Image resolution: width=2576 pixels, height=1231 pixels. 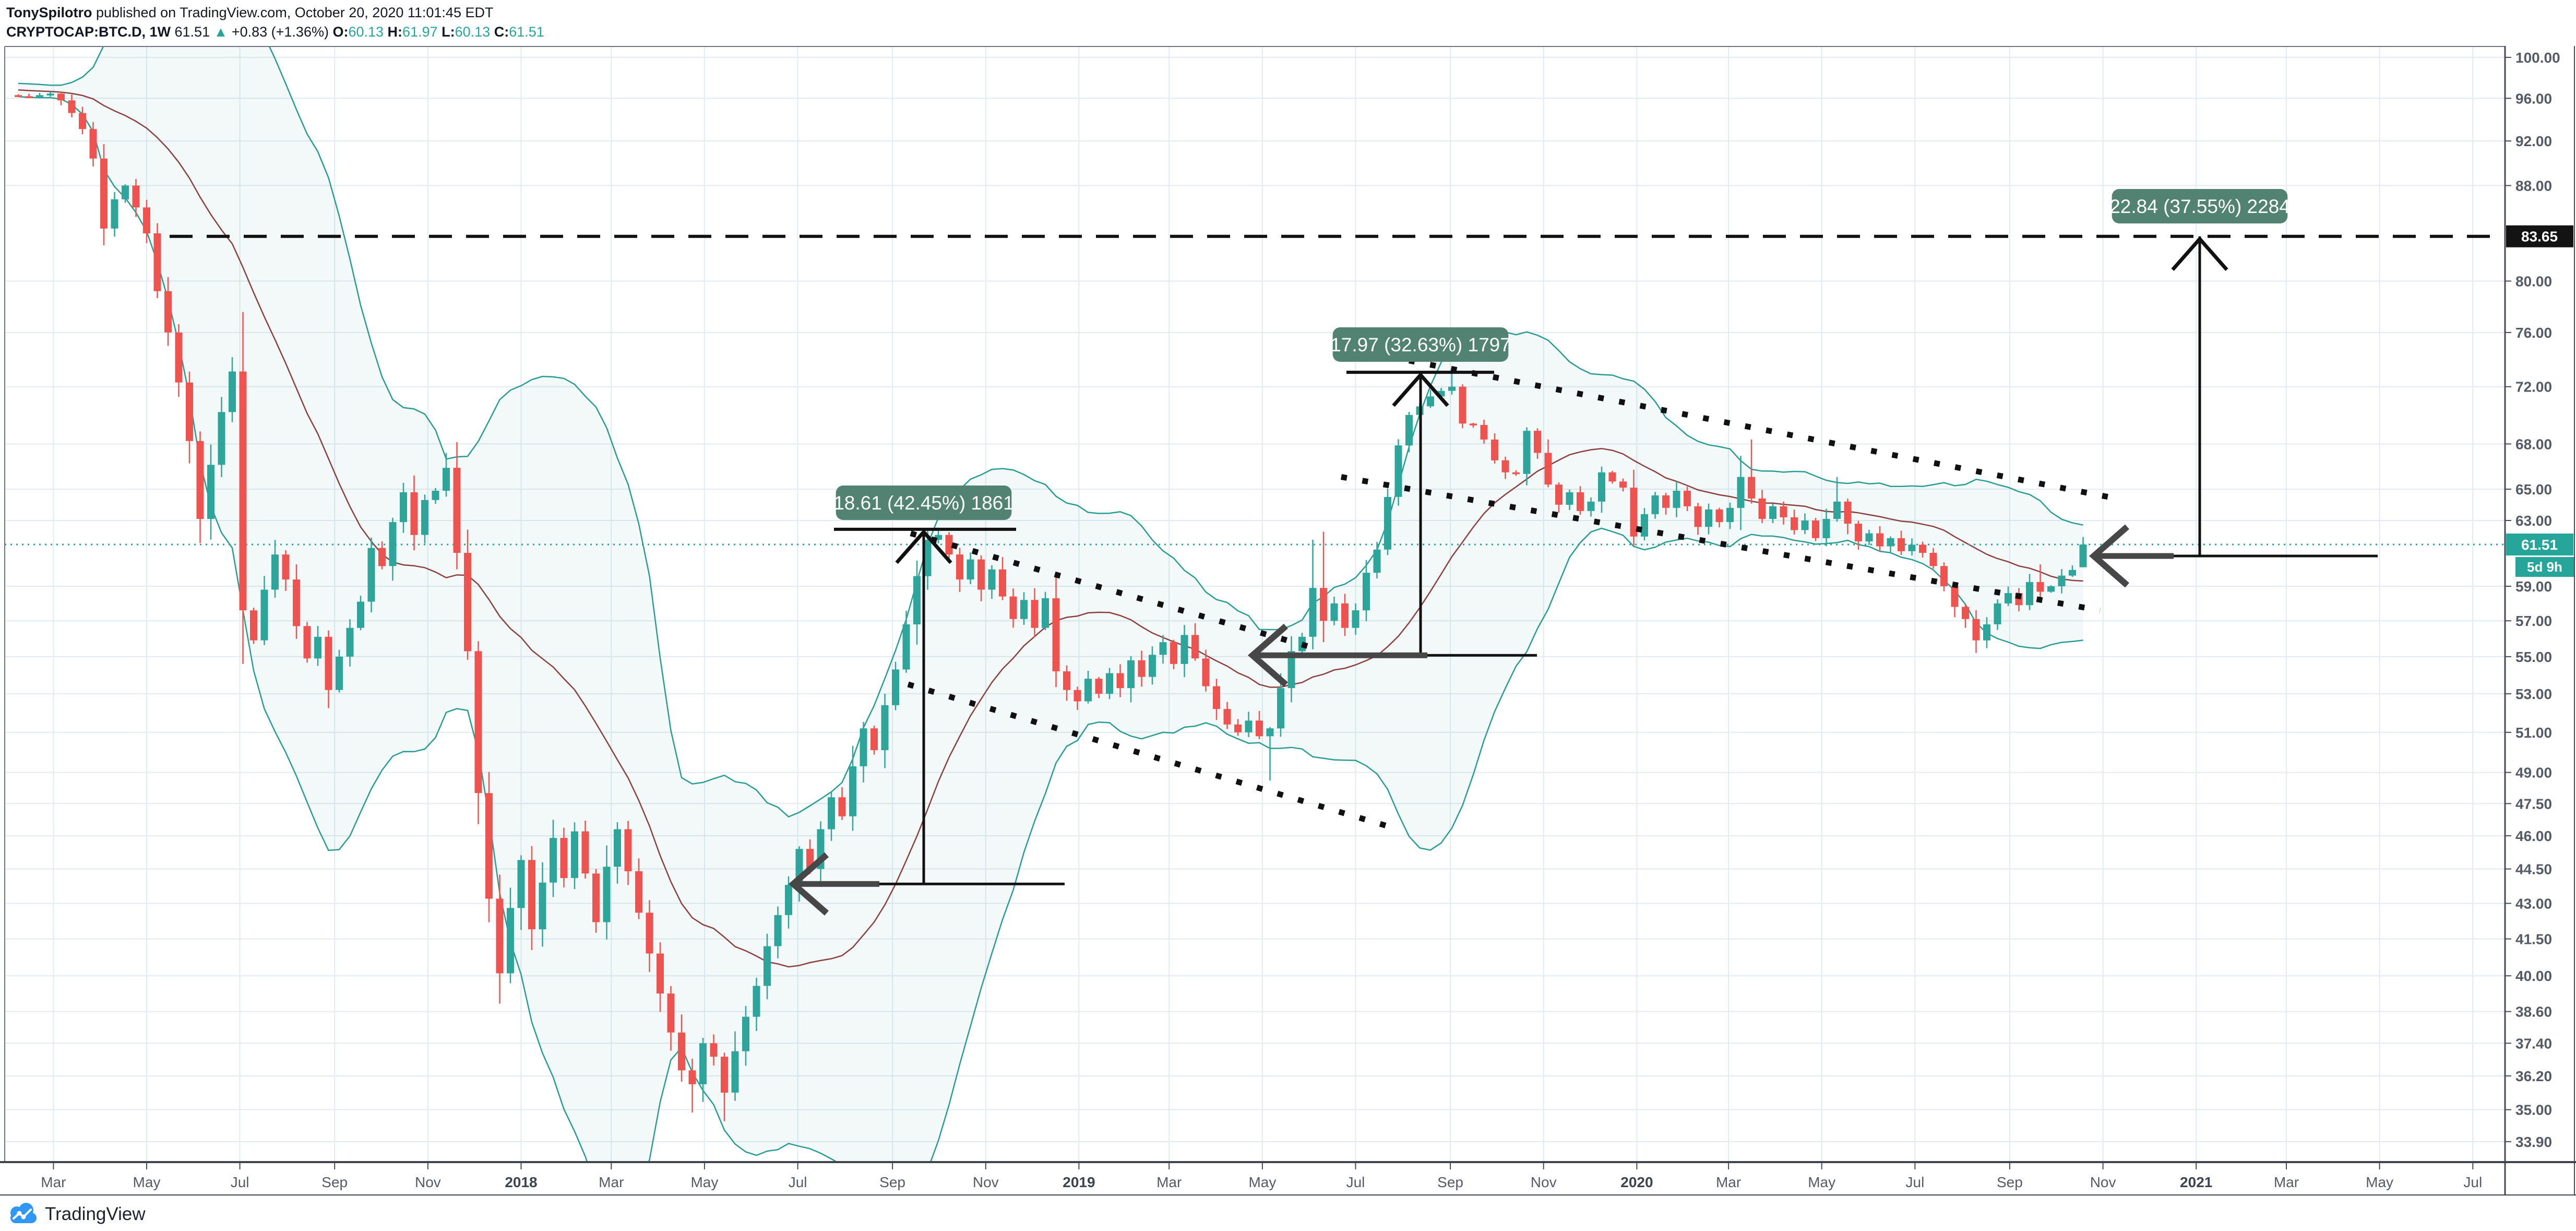 What do you see at coordinates (2533, 1142) in the screenshot?
I see `price-tick-label: 33.90` at bounding box center [2533, 1142].